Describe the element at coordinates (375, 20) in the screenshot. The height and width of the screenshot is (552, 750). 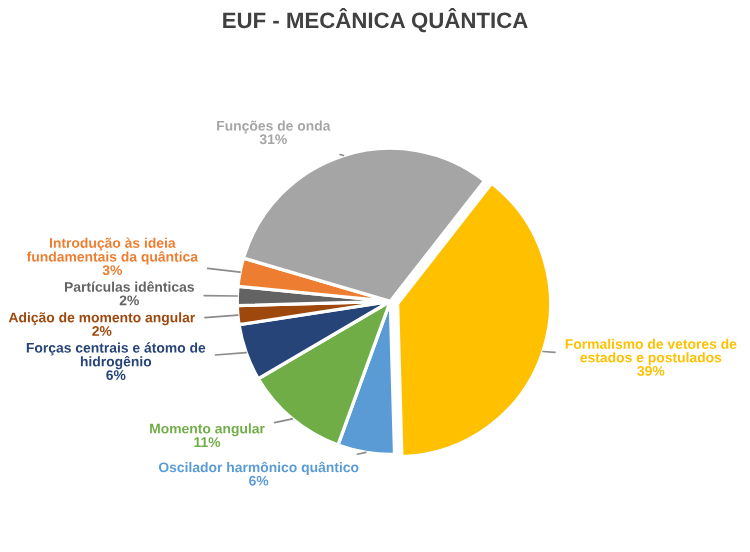
I see `chart-title: EUF - MECÂNICA QUÂNTICA` at that location.